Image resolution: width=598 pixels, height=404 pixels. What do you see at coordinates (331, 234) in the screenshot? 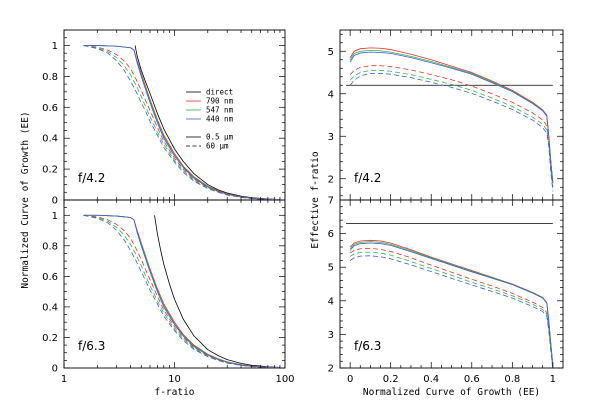
I see `y-tick-label: 6` at bounding box center [331, 234].